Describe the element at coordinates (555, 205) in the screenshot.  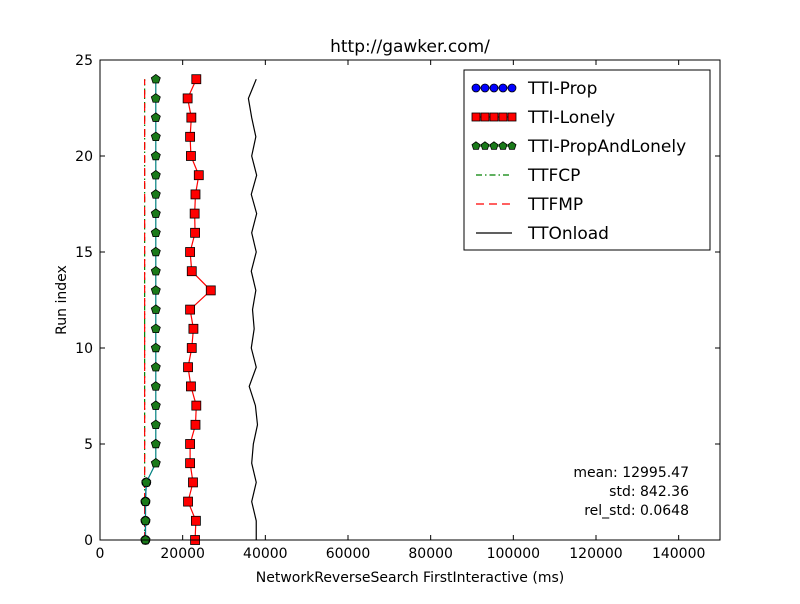
I see `legend-label-ttfmp: TTFMP` at that location.